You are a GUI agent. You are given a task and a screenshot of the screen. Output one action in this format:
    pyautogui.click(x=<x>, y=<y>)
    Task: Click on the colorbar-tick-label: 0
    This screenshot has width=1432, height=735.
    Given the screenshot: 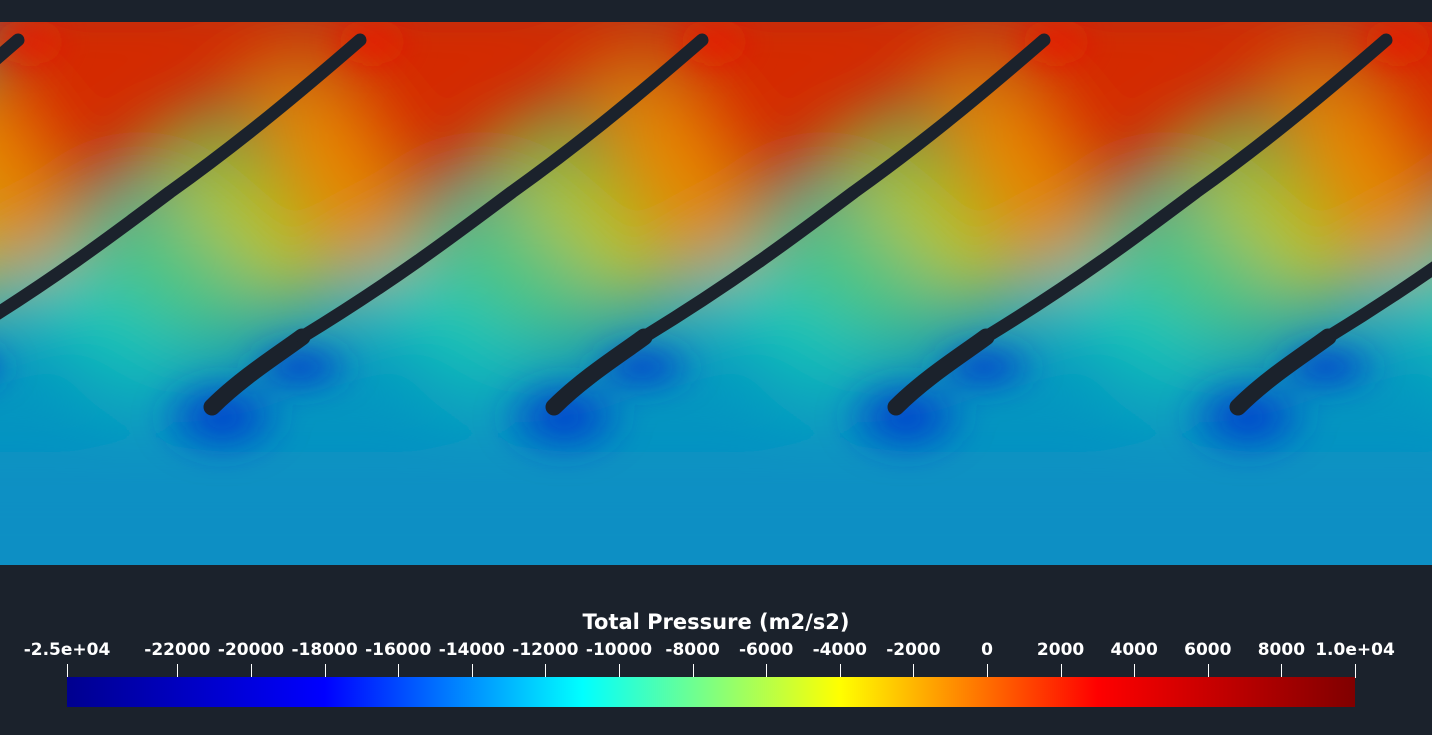 What is the action you would take?
    pyautogui.click(x=987, y=650)
    